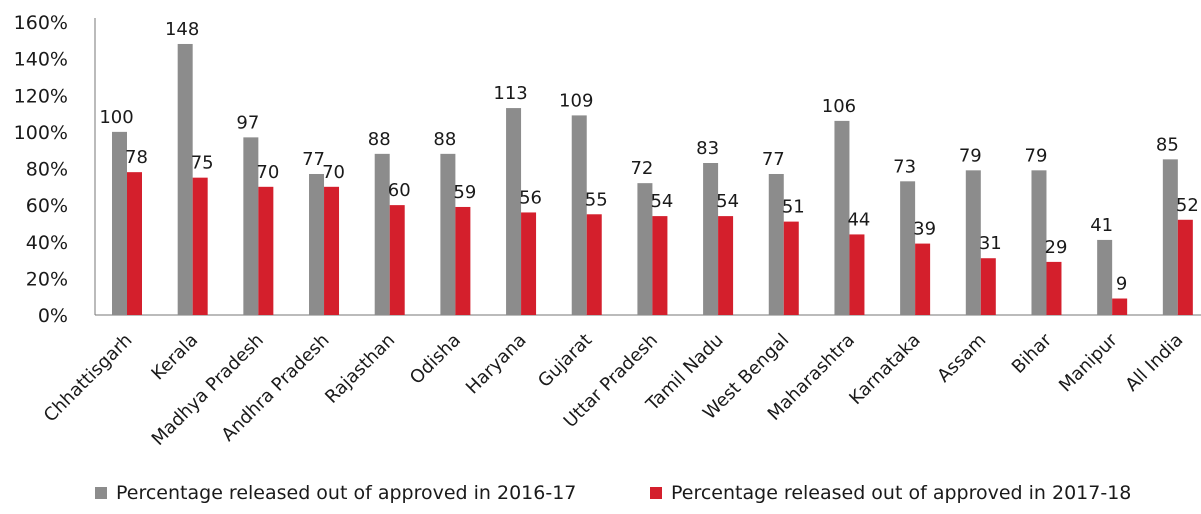  What do you see at coordinates (47, 279) in the screenshot?
I see `y-tick-label: 20%` at bounding box center [47, 279].